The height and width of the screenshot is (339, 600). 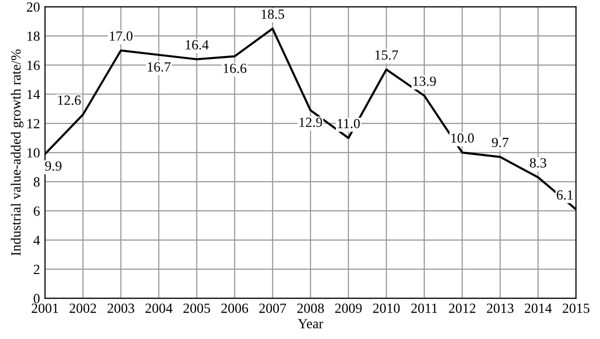 What do you see at coordinates (33, 123) in the screenshot?
I see `y-tick-label: 12` at bounding box center [33, 123].